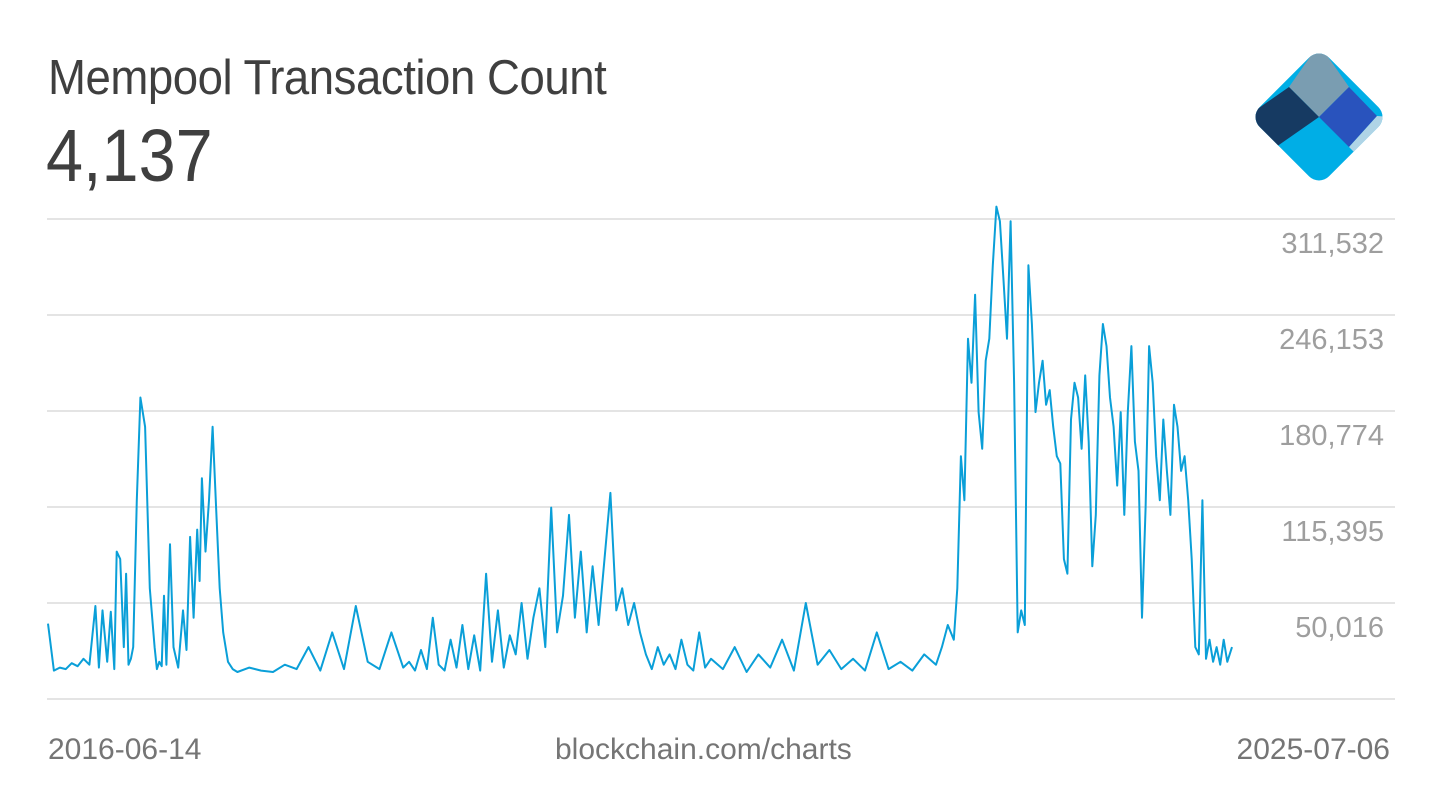 This screenshot has width=1440, height=810. I want to click on x-start-date: 2016-06-14, so click(125, 749).